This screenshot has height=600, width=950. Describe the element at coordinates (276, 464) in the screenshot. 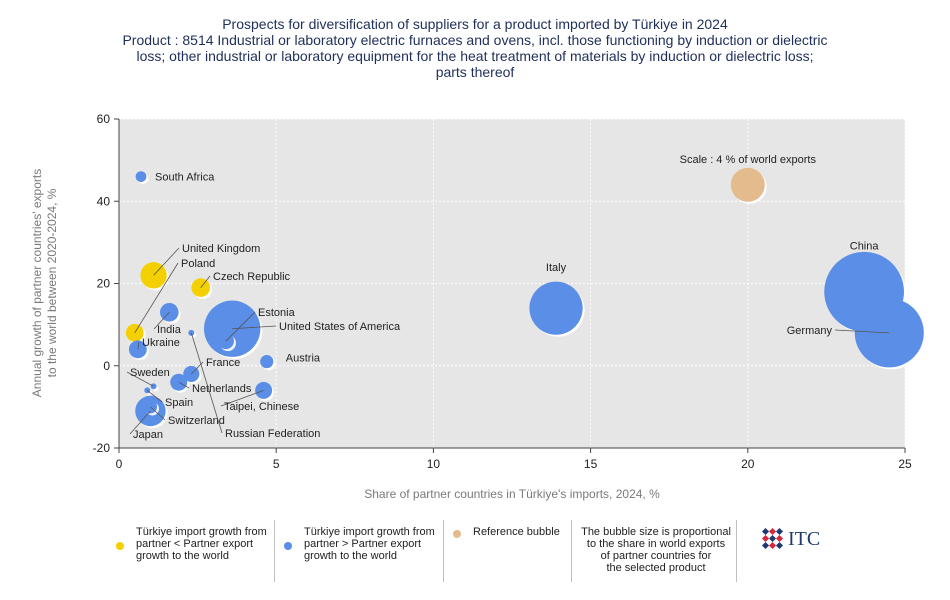

I see `x-tick-label: 5` at that location.